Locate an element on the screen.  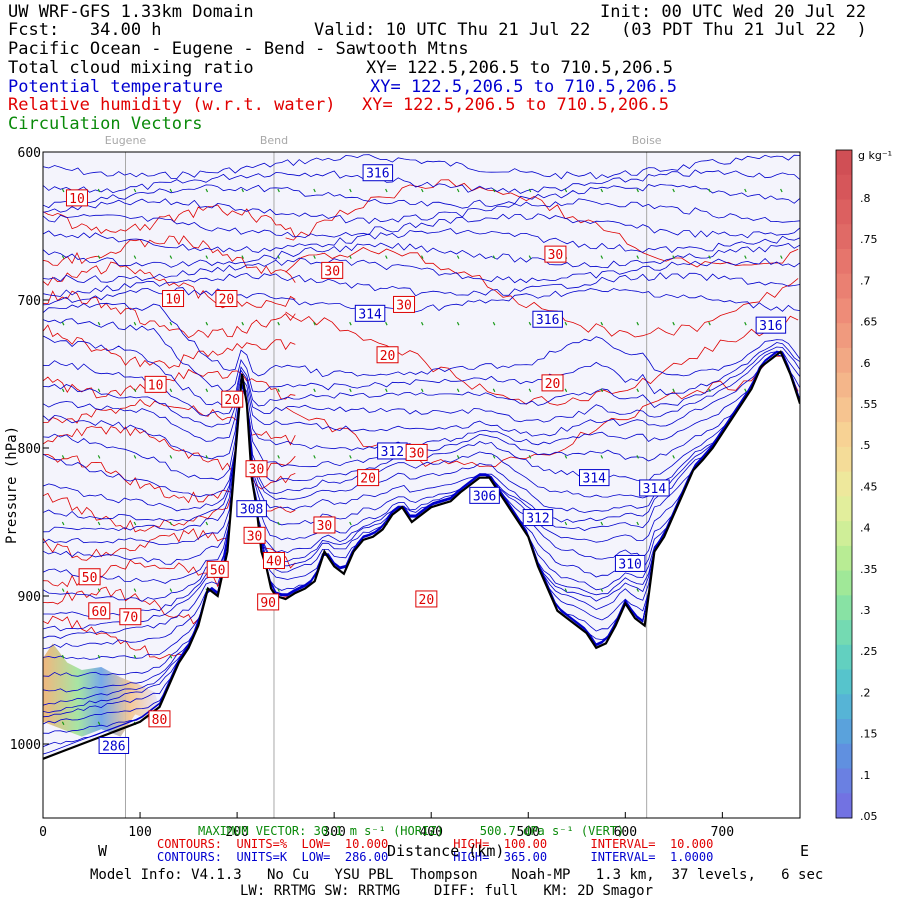
colorbar-tick-label: .65 is located at coordinates (869, 322).